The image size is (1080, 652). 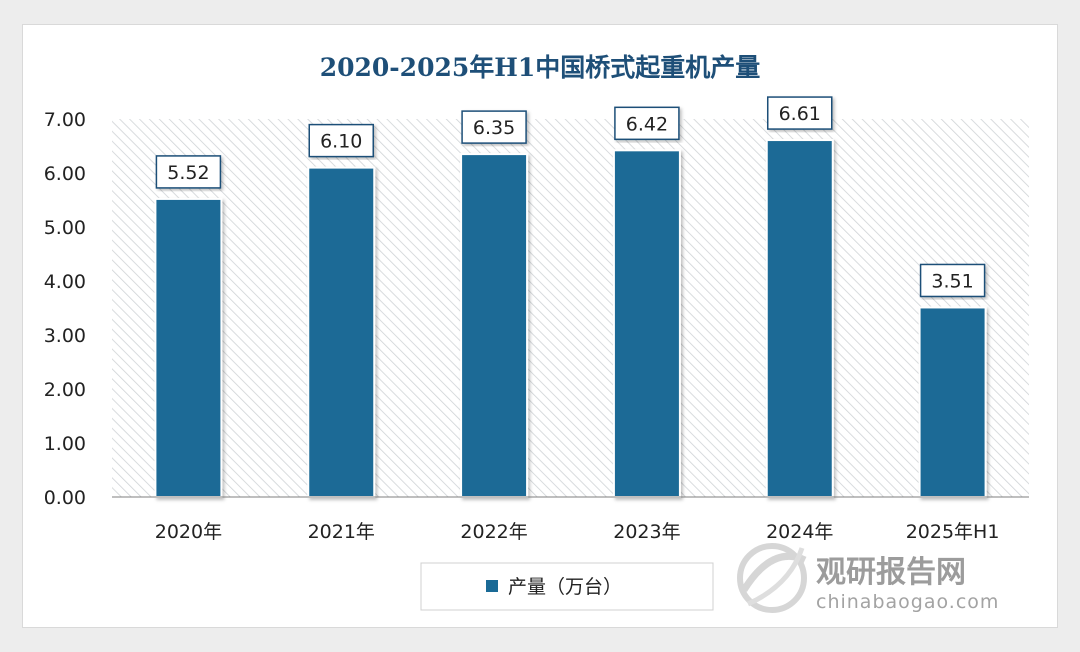 I want to click on x-tick-label: 2025年H1, so click(x=953, y=532).